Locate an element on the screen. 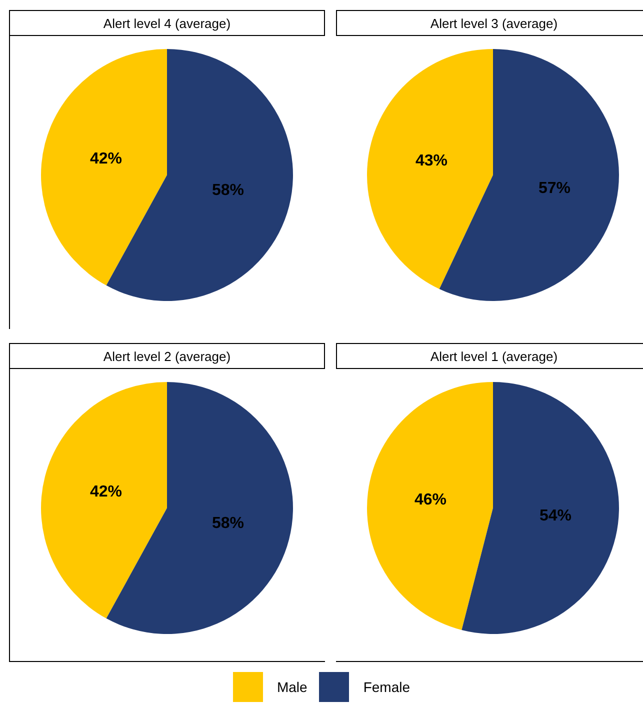 The height and width of the screenshot is (722, 643). legend-label: Female is located at coordinates (386, 687).